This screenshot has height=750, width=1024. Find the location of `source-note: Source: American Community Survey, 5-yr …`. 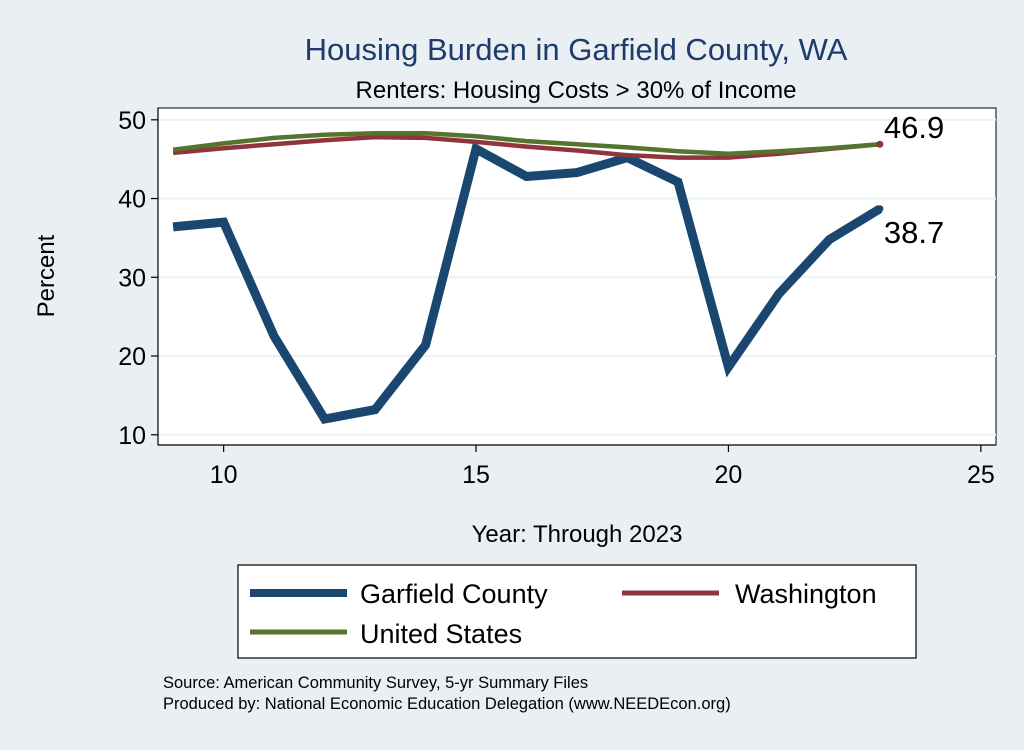

source-note: Source: American Community Survey, 5-yr … is located at coordinates (375, 683).